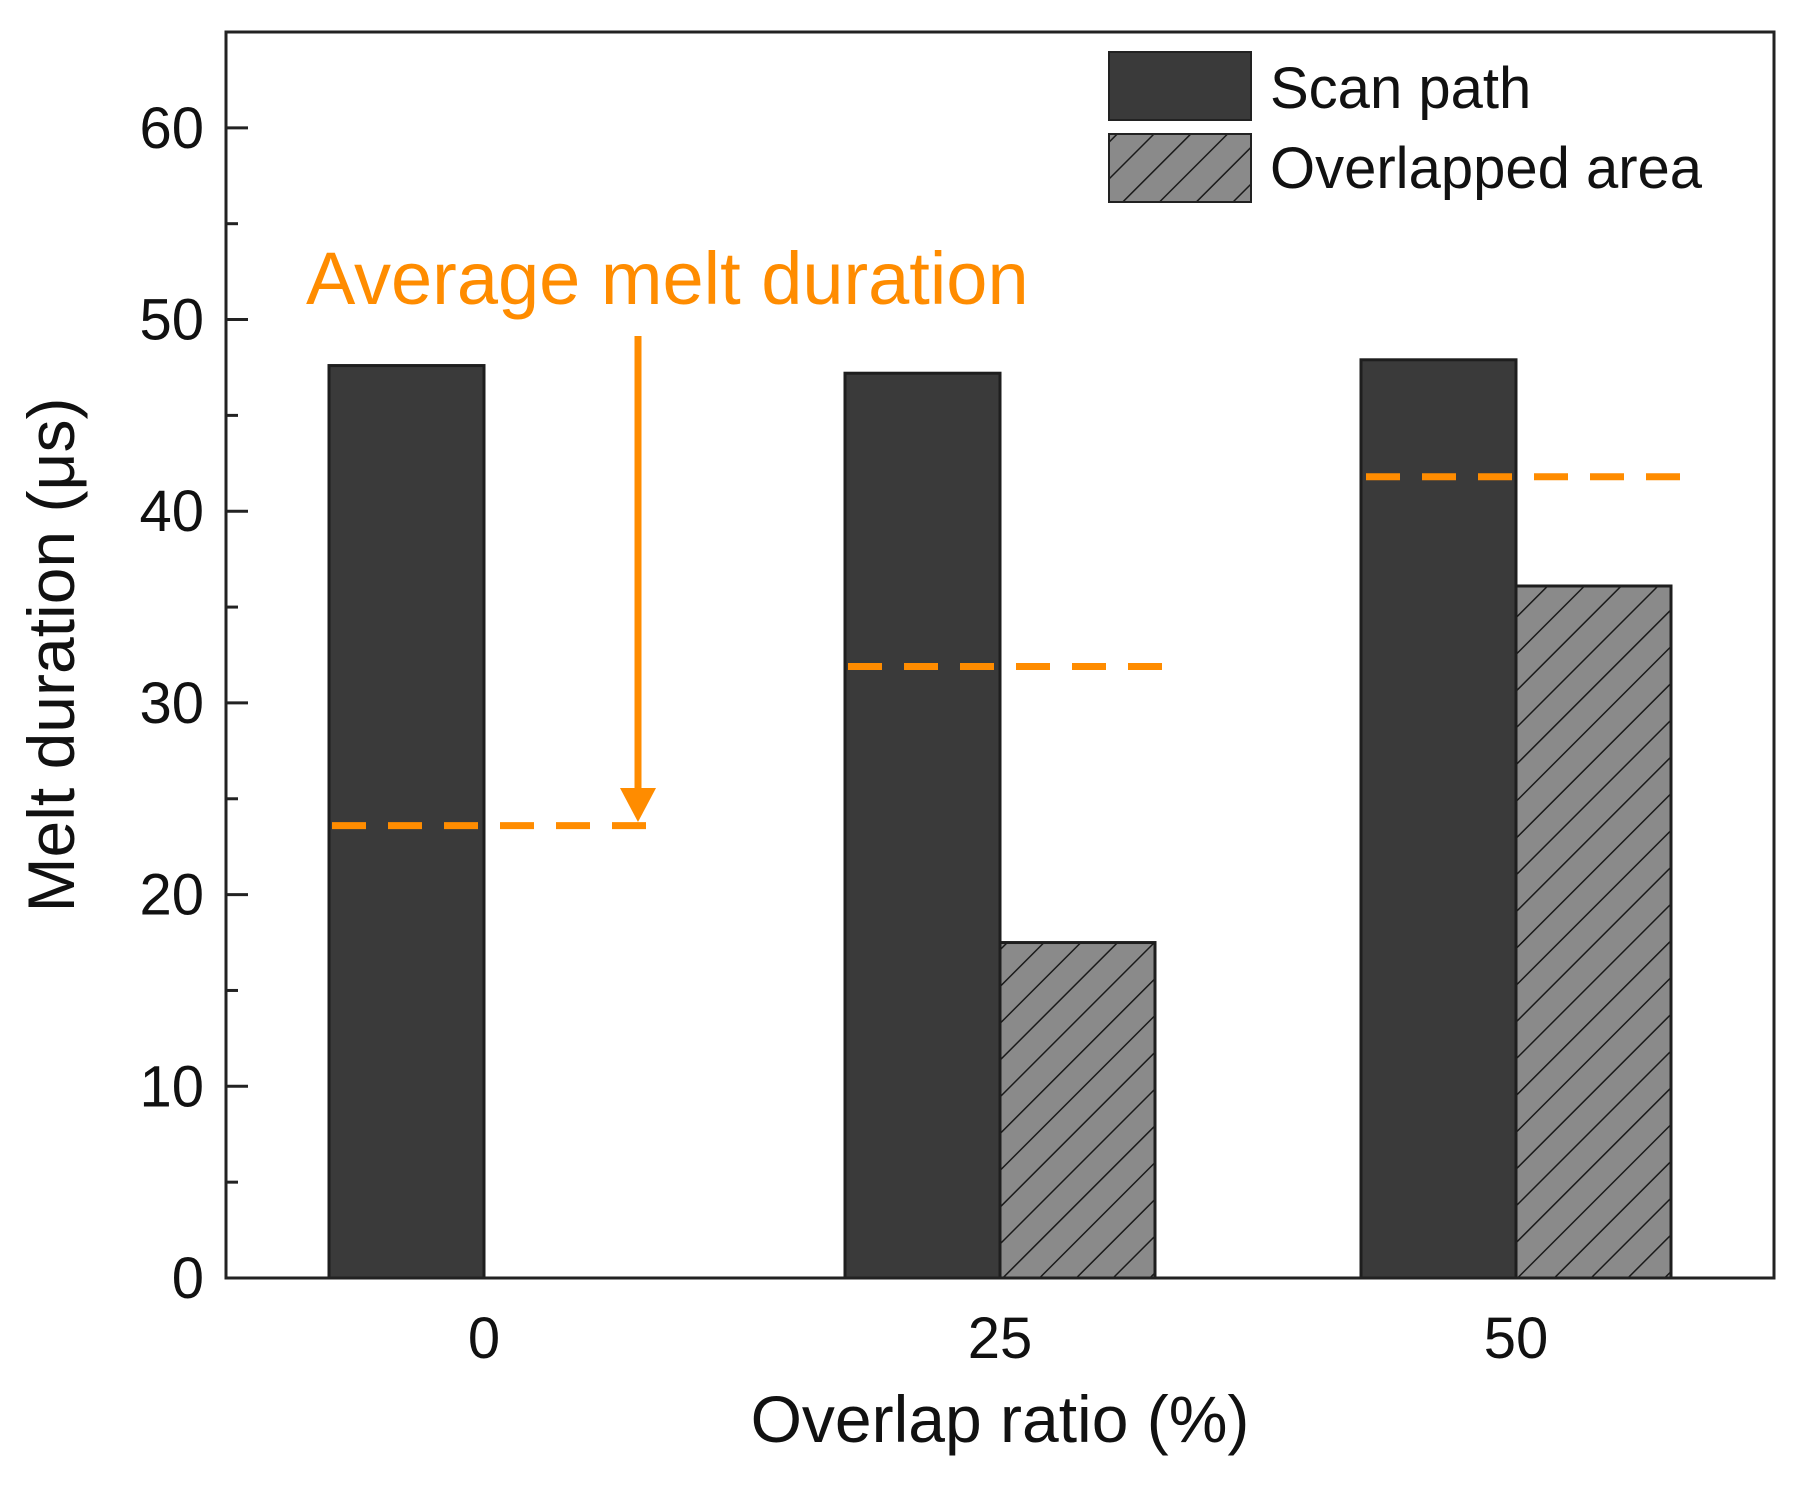  I want to click on legend-label-scan-path: Scan path, so click(1400, 88).